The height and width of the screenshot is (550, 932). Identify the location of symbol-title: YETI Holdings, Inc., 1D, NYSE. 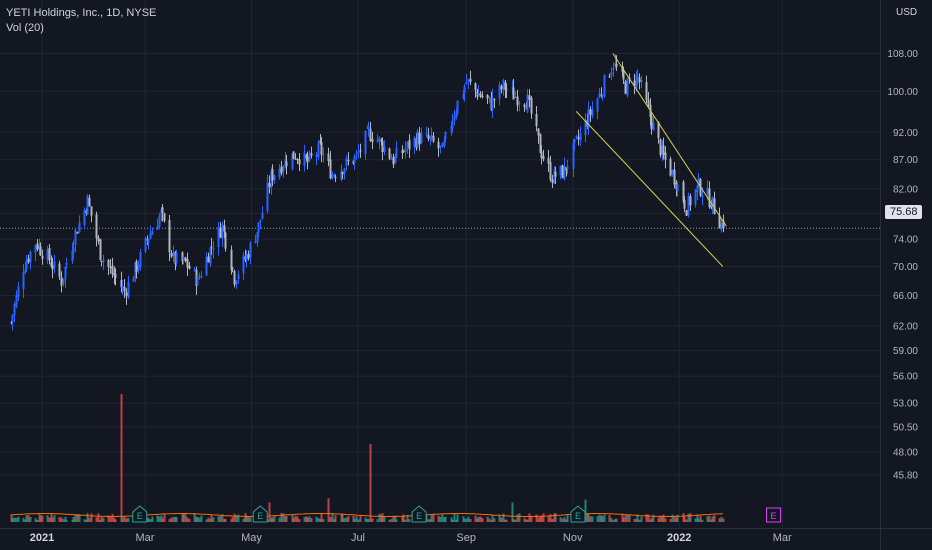
(81, 13).